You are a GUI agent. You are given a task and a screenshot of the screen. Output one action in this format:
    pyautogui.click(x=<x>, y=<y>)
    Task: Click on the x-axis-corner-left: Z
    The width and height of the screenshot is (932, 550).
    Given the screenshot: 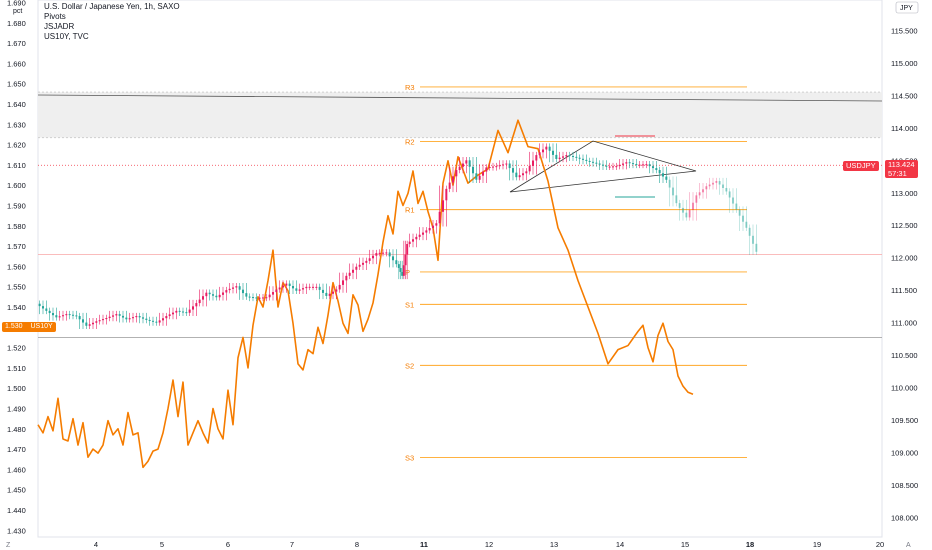 What is the action you would take?
    pyautogui.click(x=8, y=545)
    